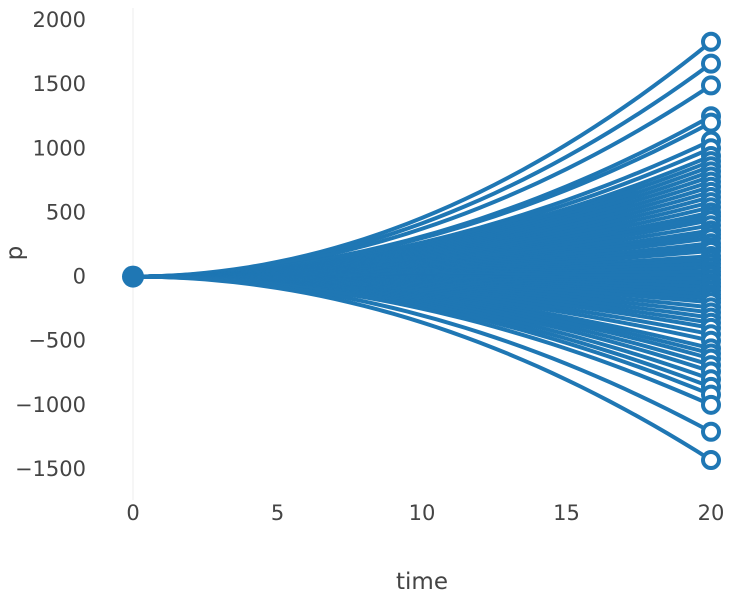 The height and width of the screenshot is (601, 732). I want to click on x-tick-label: 10, so click(422, 513).